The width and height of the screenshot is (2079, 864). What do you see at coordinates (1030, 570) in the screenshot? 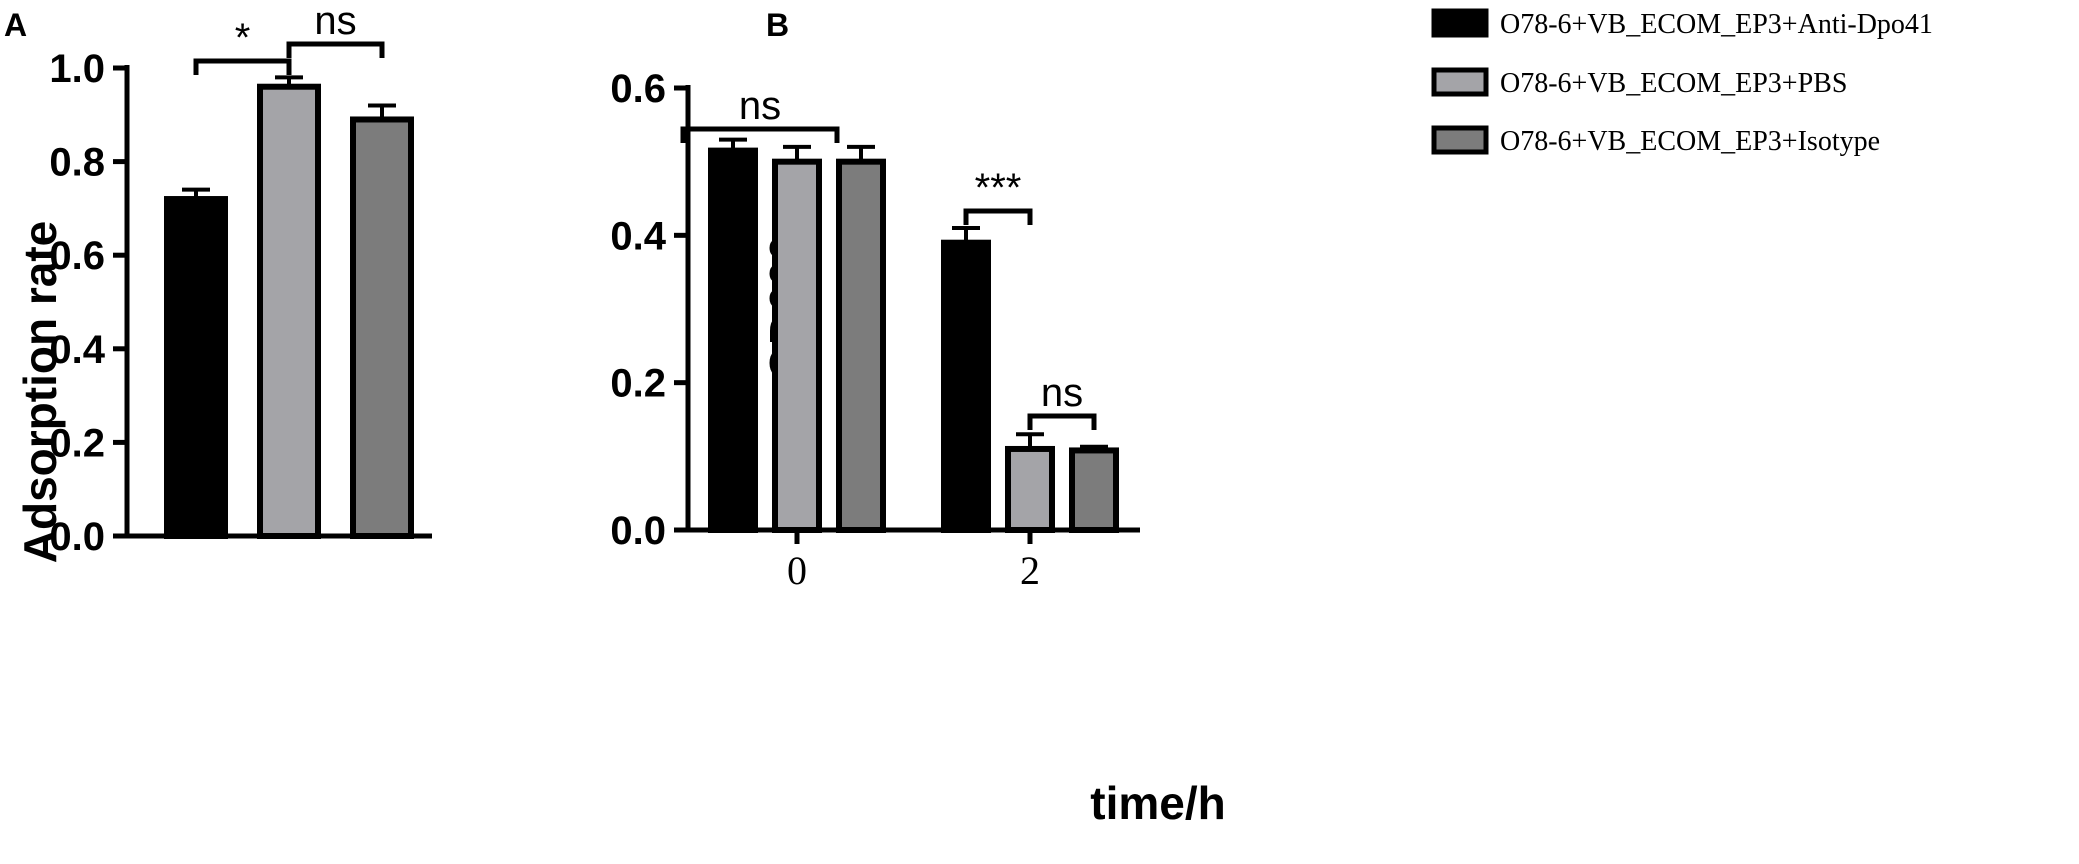
I see `panel-b-x-tick-label: 2` at bounding box center [1030, 570].